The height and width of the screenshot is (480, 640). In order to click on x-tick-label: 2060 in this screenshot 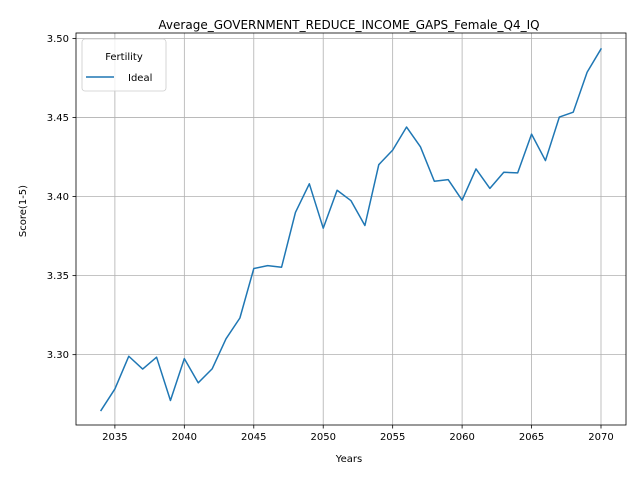, I will do `click(461, 437)`.